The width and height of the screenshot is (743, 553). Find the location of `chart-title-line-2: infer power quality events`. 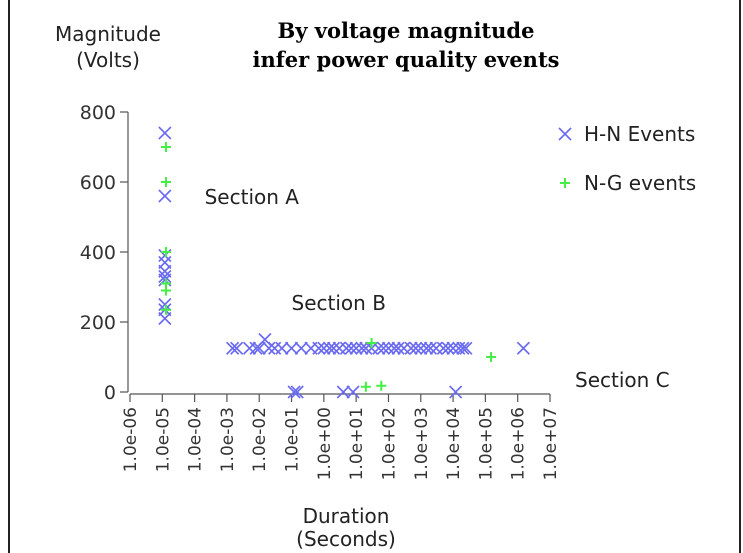

chart-title-line-2: infer power quality events is located at coordinates (406, 59).